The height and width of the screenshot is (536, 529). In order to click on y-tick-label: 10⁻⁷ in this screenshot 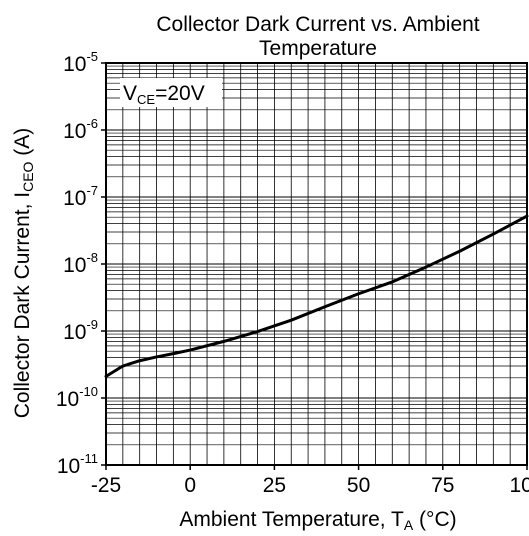, I will do `click(80, 196)`.